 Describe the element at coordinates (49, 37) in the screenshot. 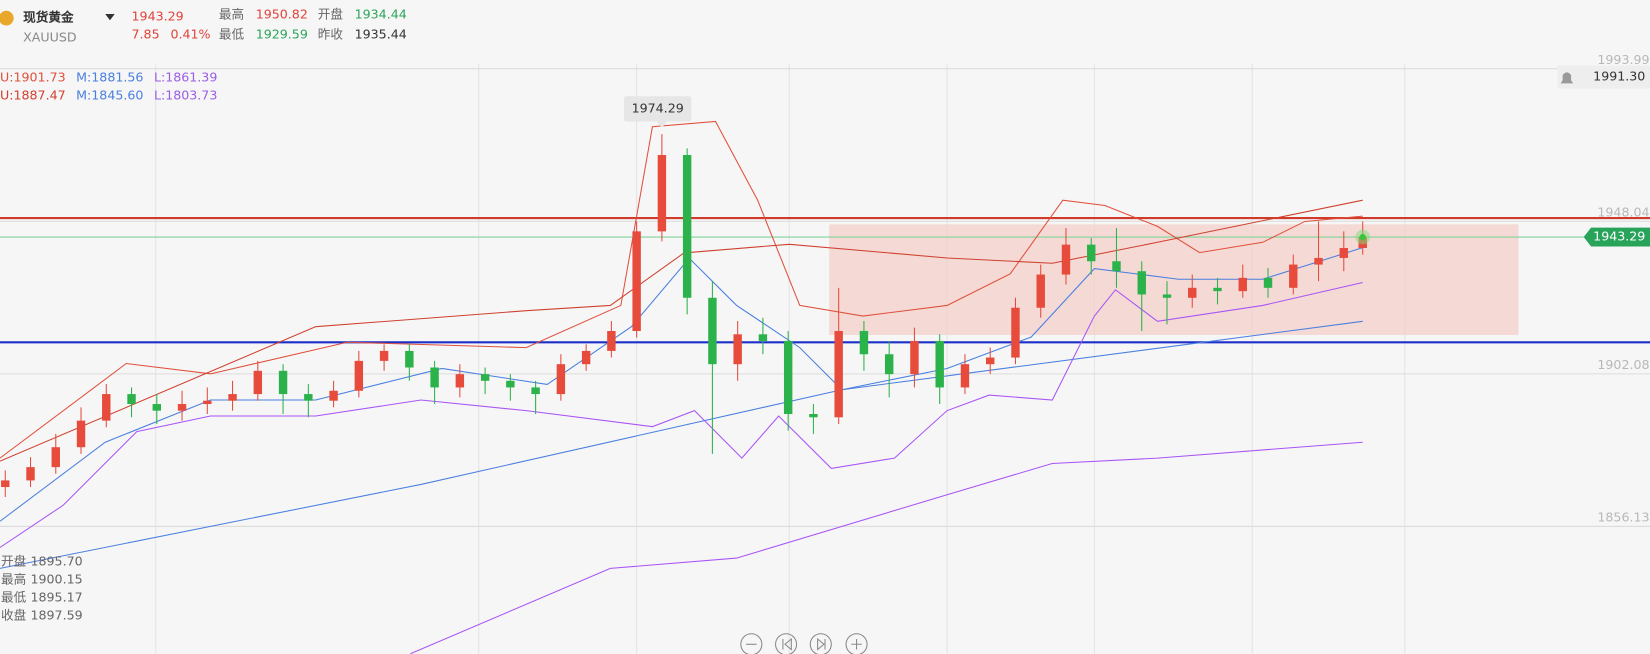

I see `symbol: XAUUSD` at that location.